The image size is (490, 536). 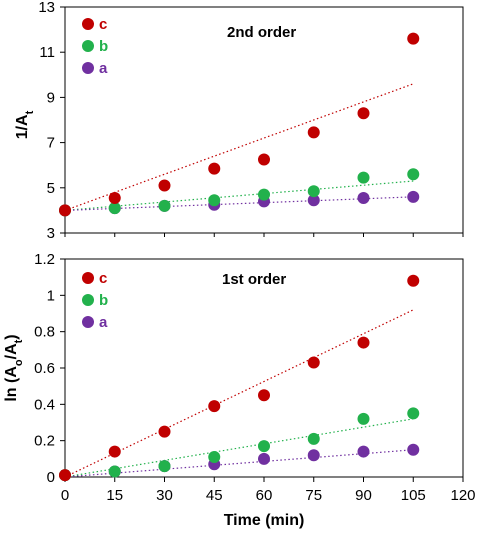 I want to click on y-tick-label: 9, so click(x=51, y=97).